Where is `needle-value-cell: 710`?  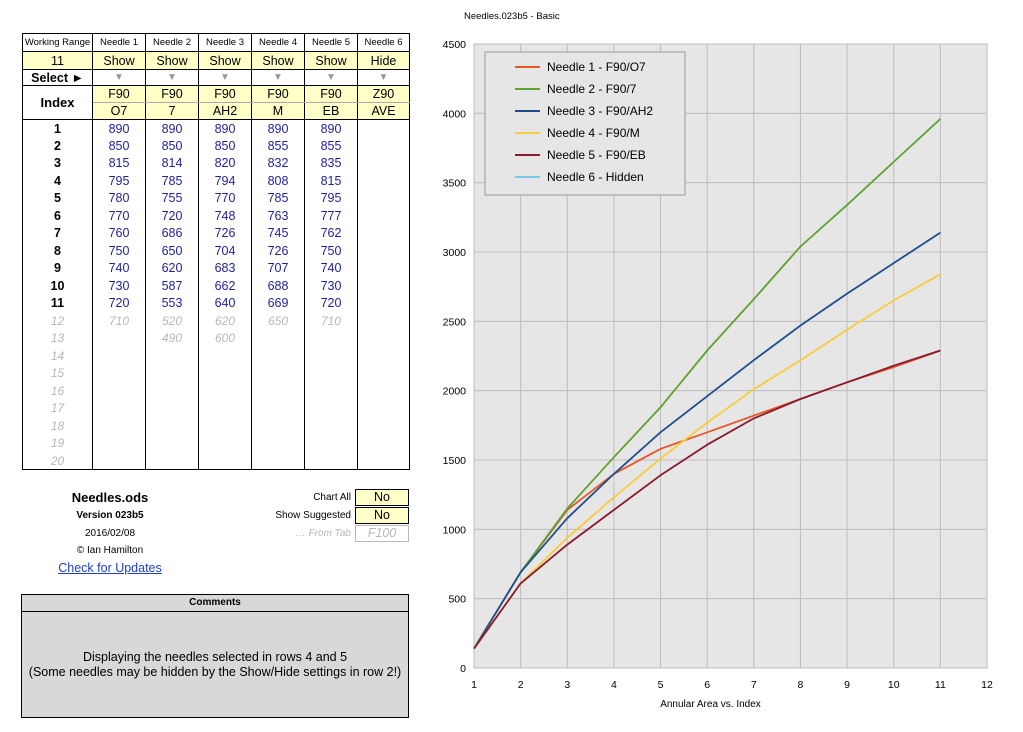 needle-value-cell: 710 is located at coordinates (331, 321).